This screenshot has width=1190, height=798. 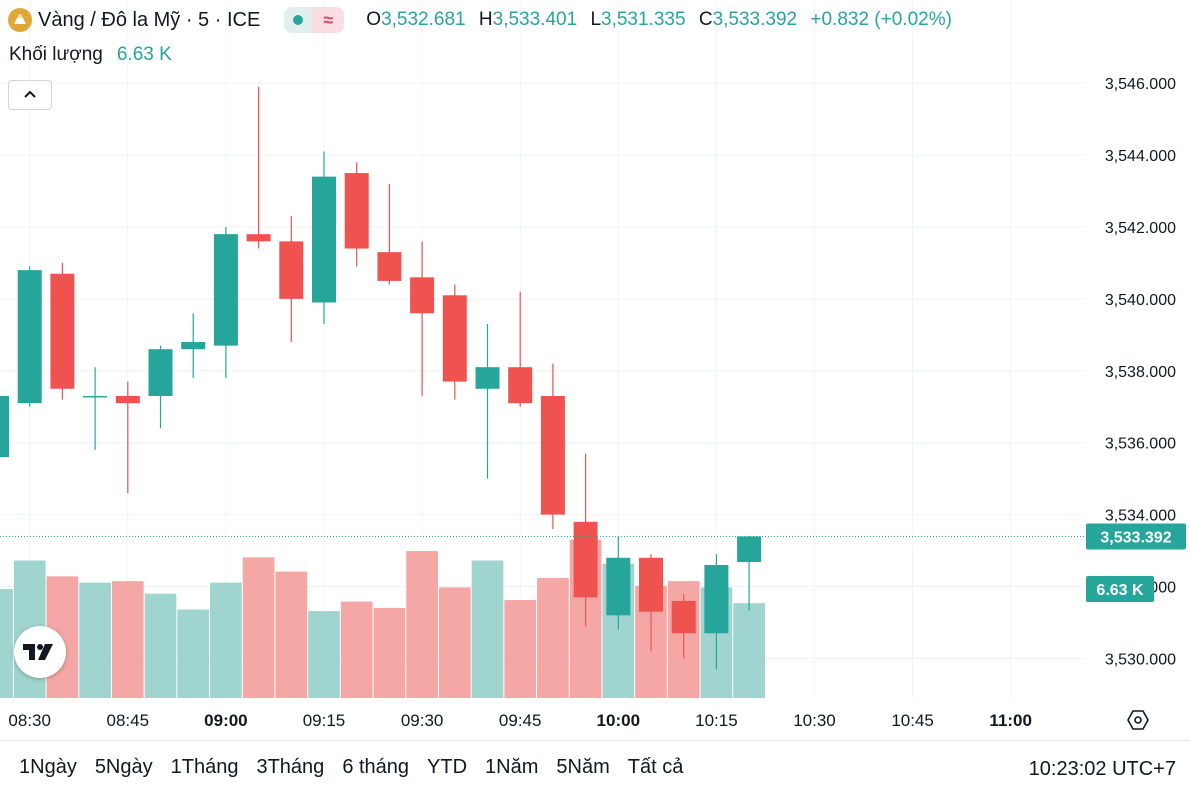 What do you see at coordinates (374, 19) in the screenshot?
I see `open-label: O` at bounding box center [374, 19].